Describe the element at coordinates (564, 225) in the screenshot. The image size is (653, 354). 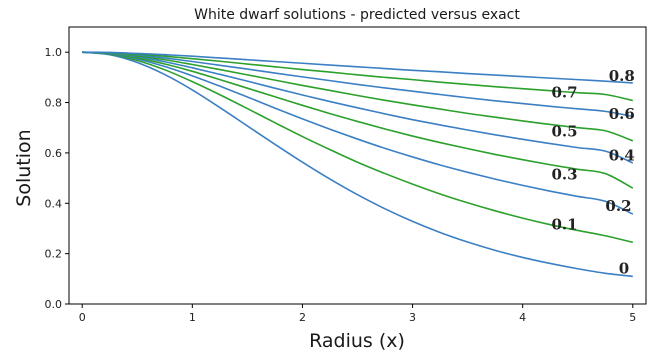
I see `curve-label: 0.1` at that location.